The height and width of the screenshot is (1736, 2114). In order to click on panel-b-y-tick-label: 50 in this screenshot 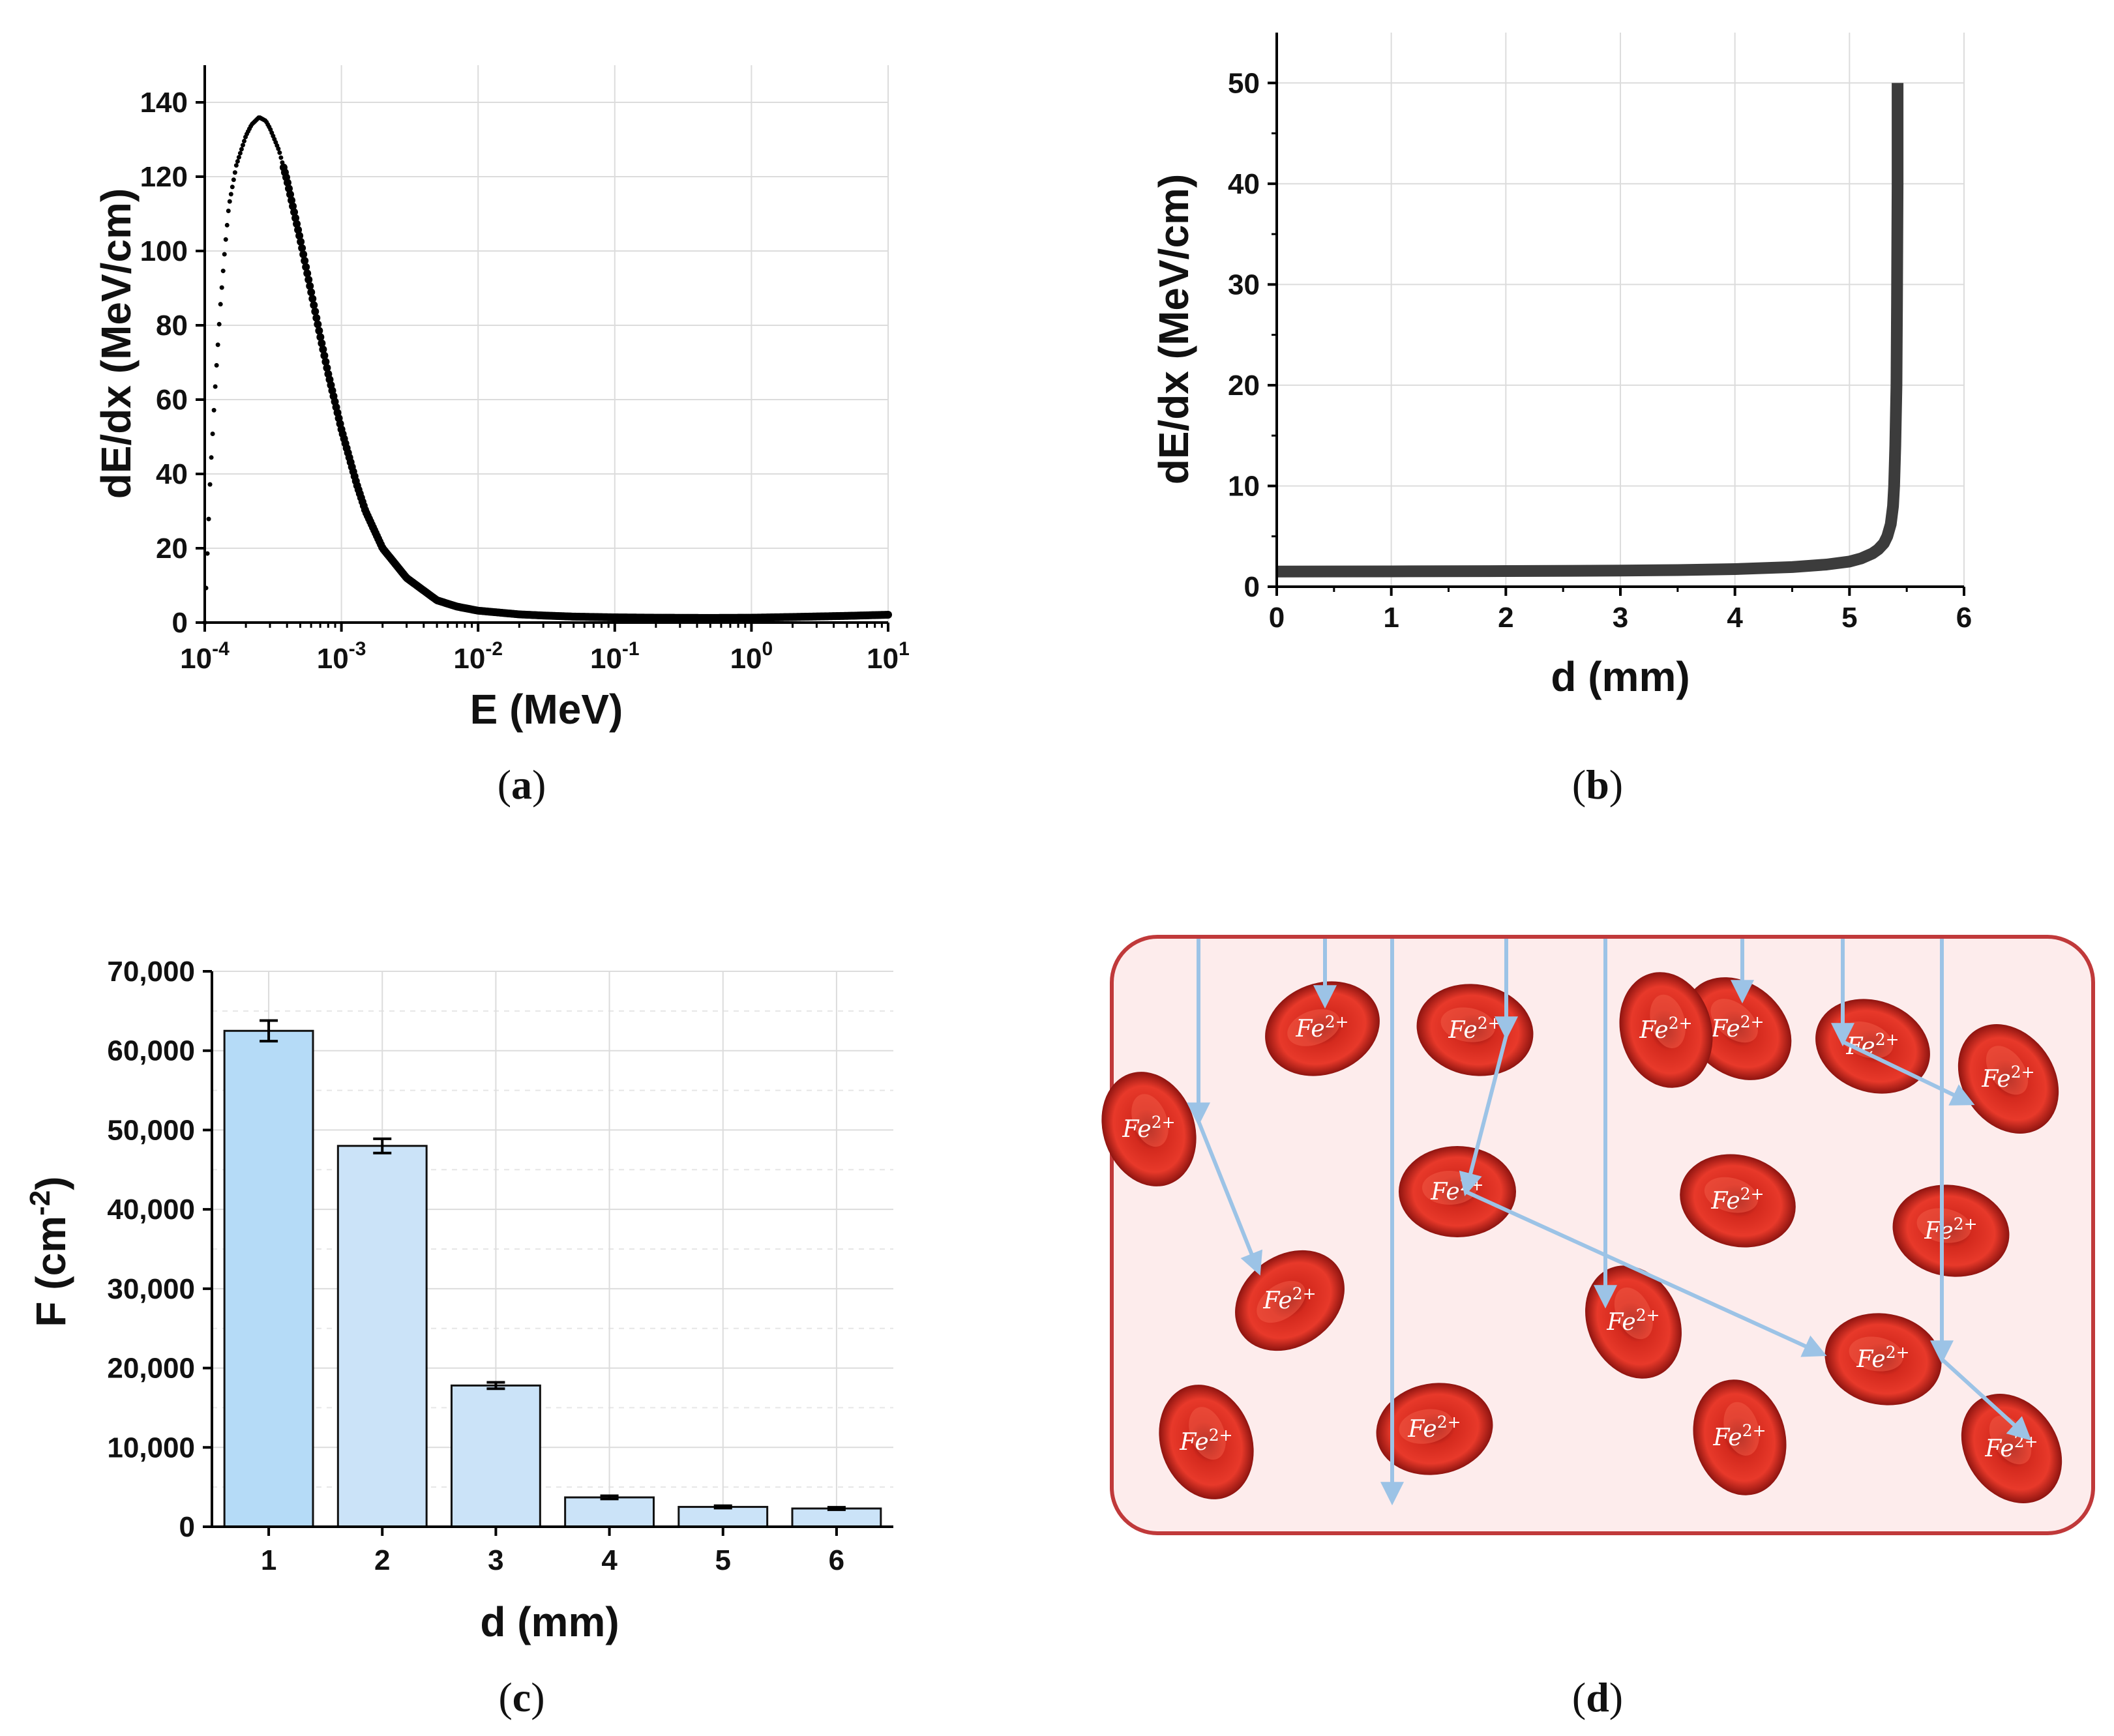, I will do `click(1244, 83)`.